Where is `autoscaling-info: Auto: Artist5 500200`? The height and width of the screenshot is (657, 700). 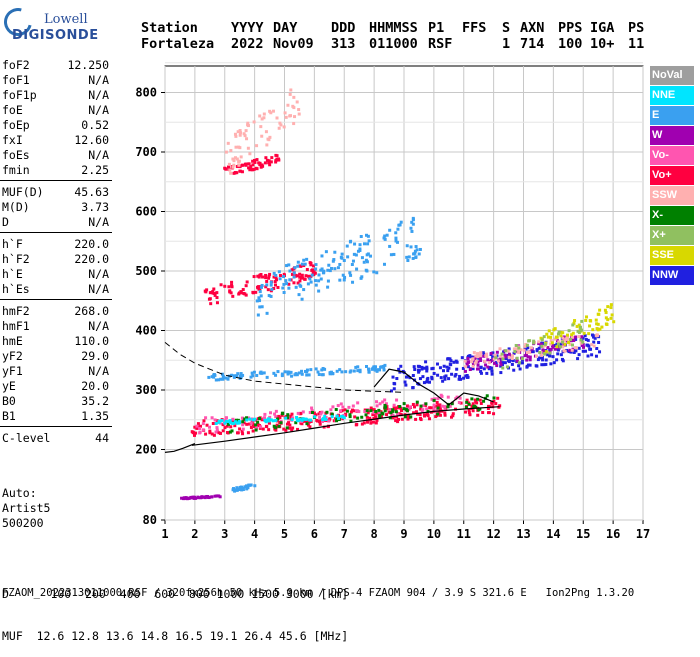
autoscaling-info: Auto: Artist5 500200 is located at coordinates (26, 508).